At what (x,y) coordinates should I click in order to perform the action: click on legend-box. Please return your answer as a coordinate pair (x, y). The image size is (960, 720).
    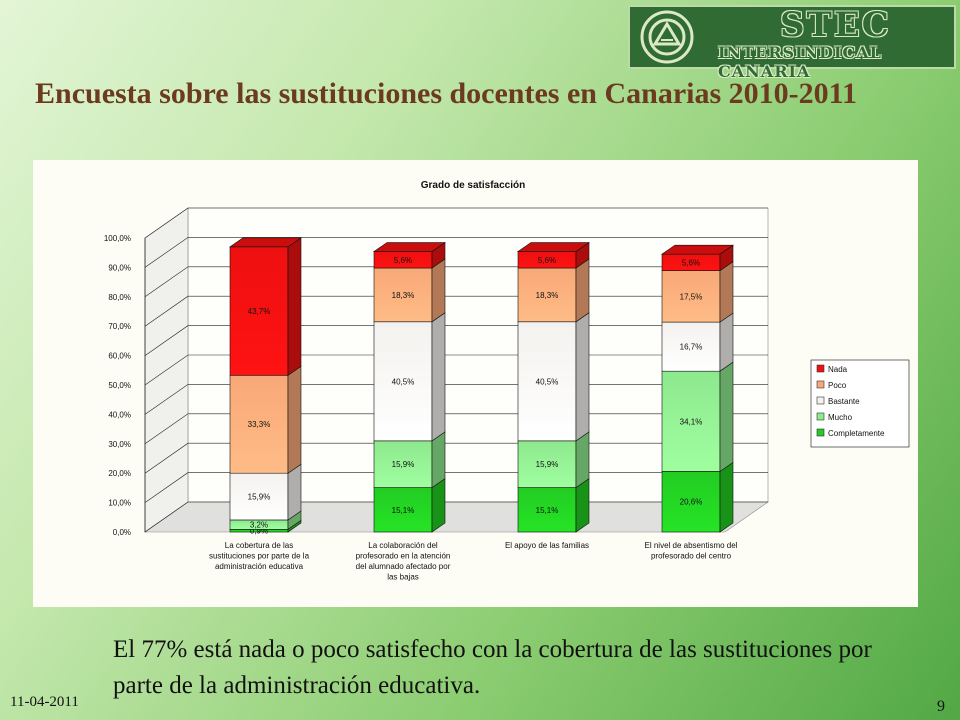
    Looking at the image, I should click on (860, 403).